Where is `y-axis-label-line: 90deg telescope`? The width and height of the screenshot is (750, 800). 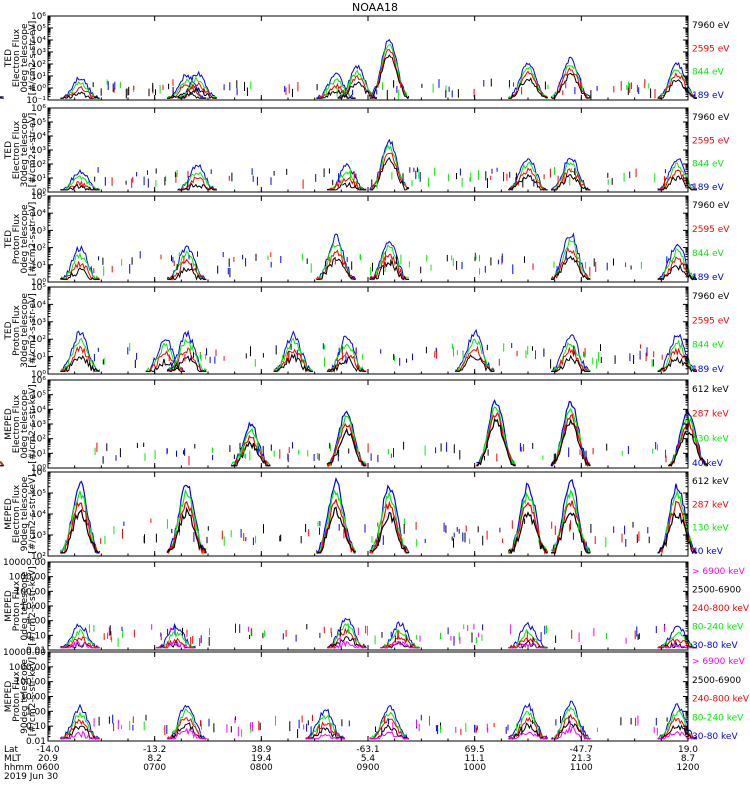 y-axis-label-line: 90deg telescope is located at coordinates (25, 513).